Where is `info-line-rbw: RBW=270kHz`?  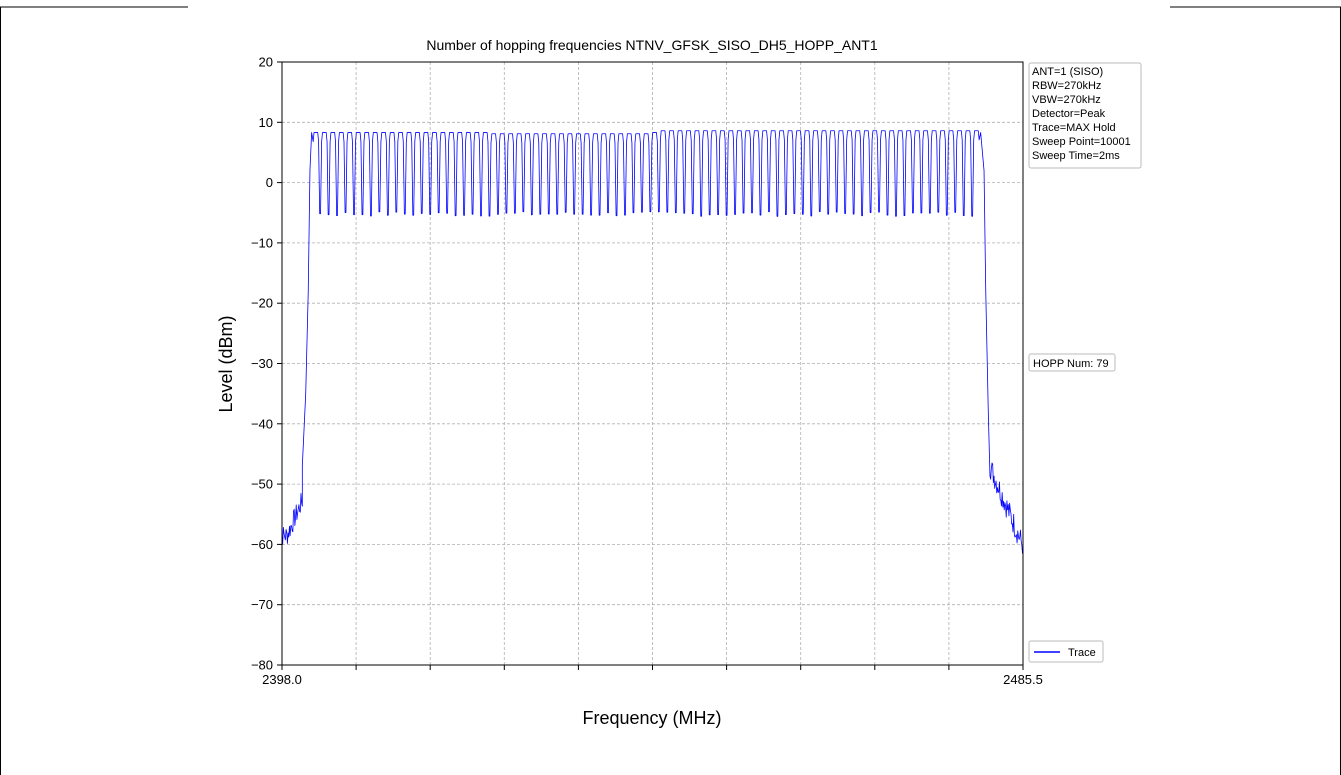 info-line-rbw: RBW=270kHz is located at coordinates (1066, 86).